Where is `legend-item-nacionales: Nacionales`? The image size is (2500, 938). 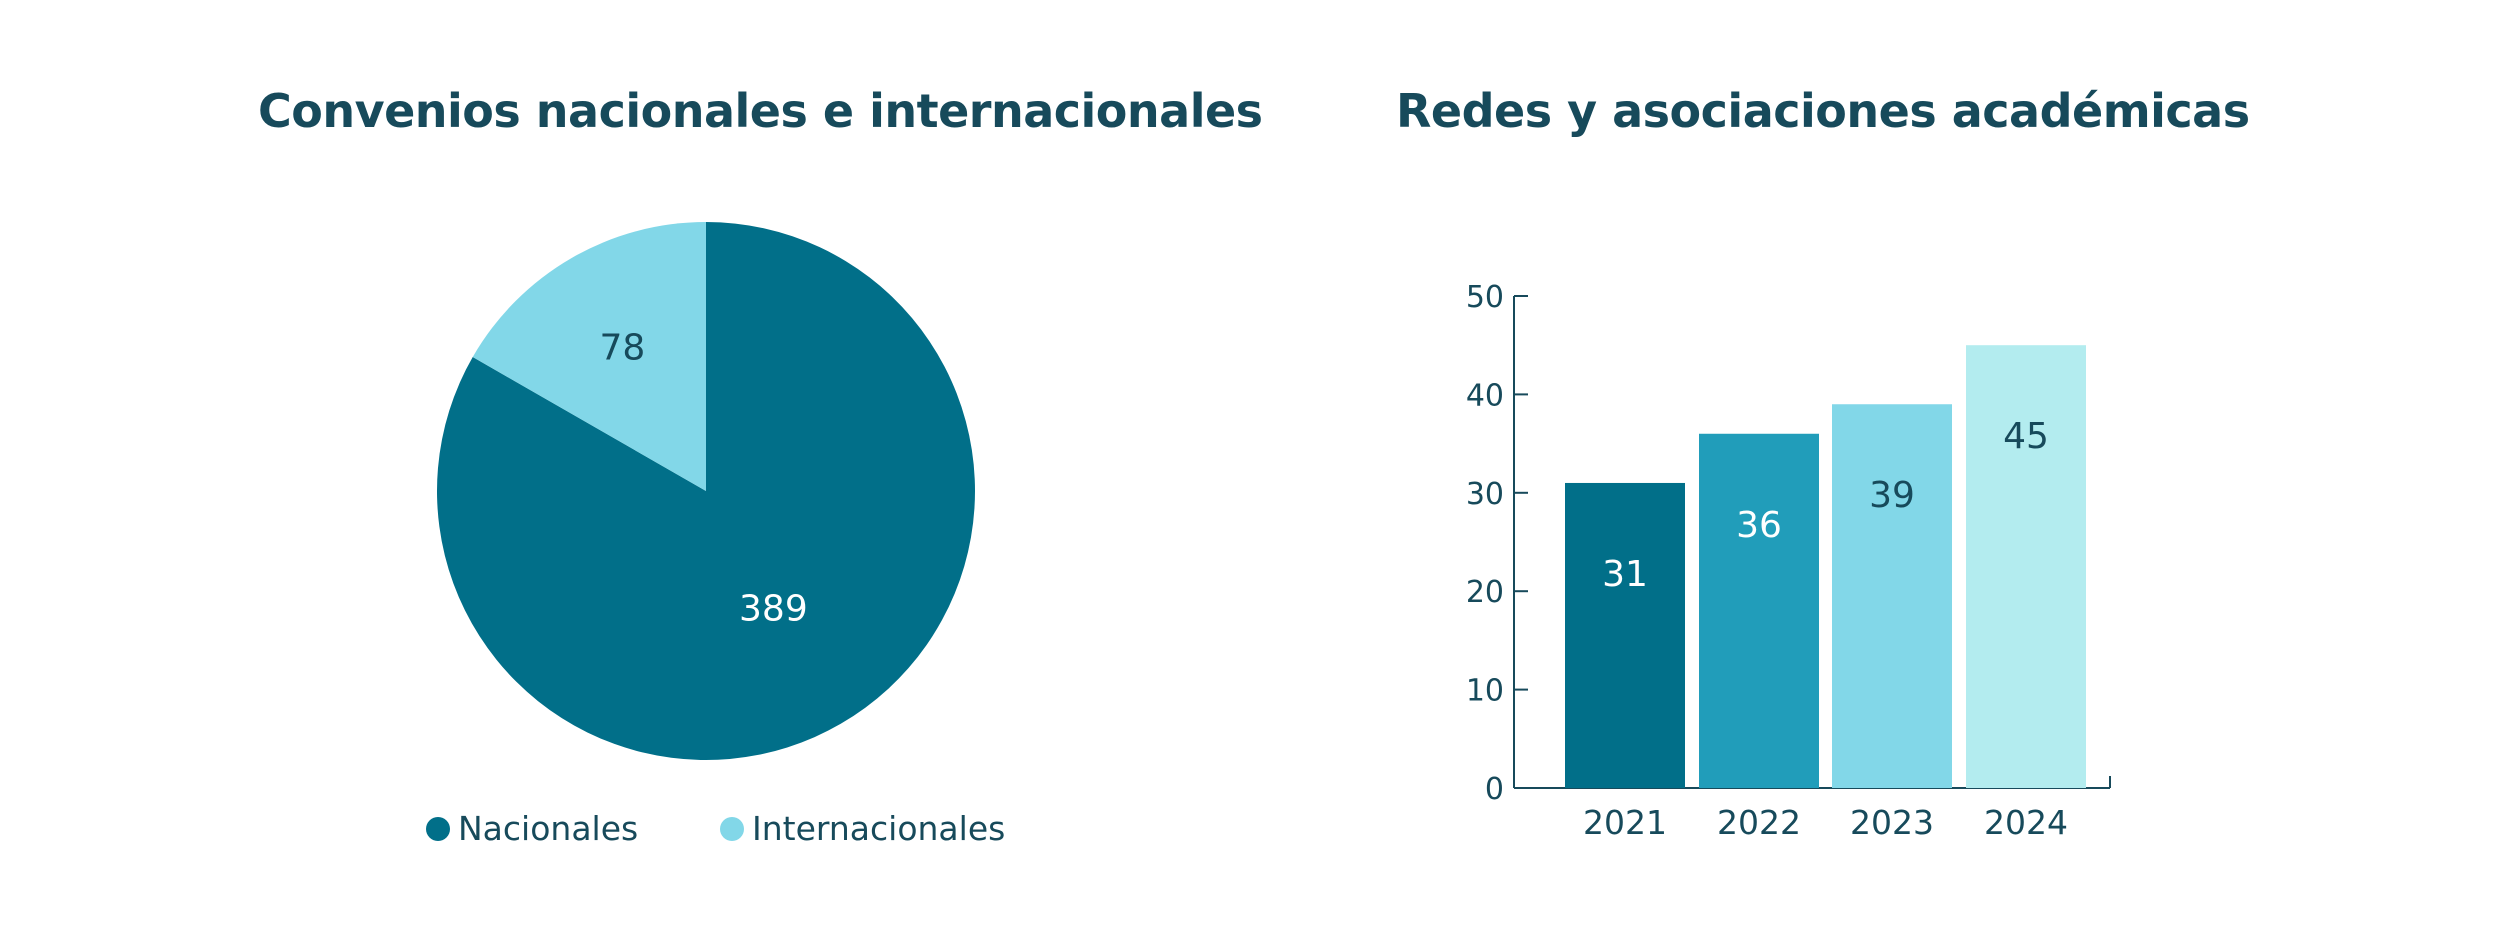 legend-item-nacionales: Nacionales is located at coordinates (532, 828).